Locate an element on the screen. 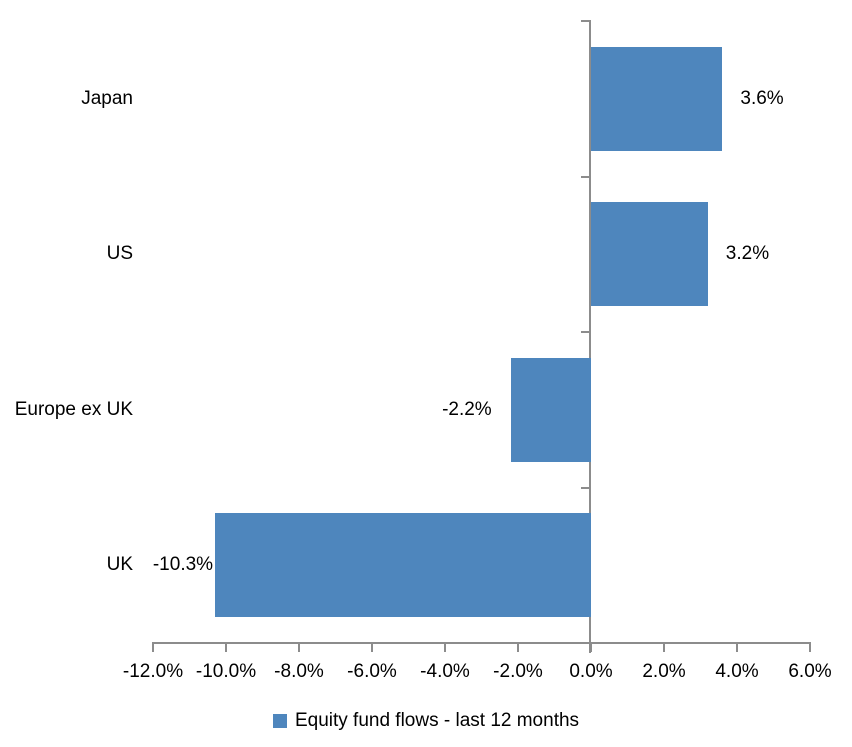 Image resolution: width=852 pixels, height=747 pixels. x-axis-tick-label: -8.0% is located at coordinates (299, 671).